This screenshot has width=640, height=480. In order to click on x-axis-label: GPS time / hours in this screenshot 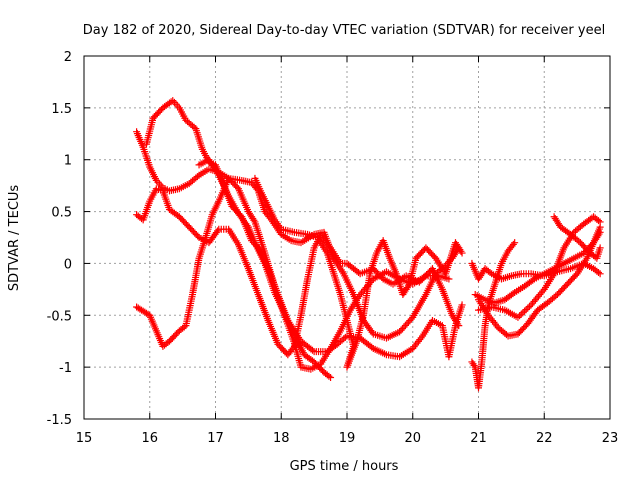, I will do `click(344, 466)`.